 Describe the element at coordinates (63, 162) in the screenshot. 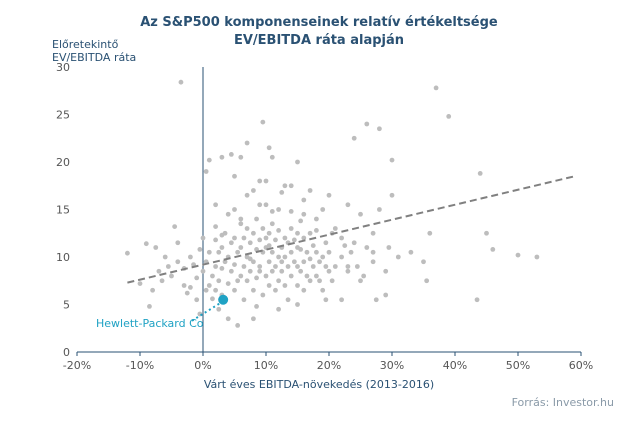

I see `y-tick-label: 20` at that location.